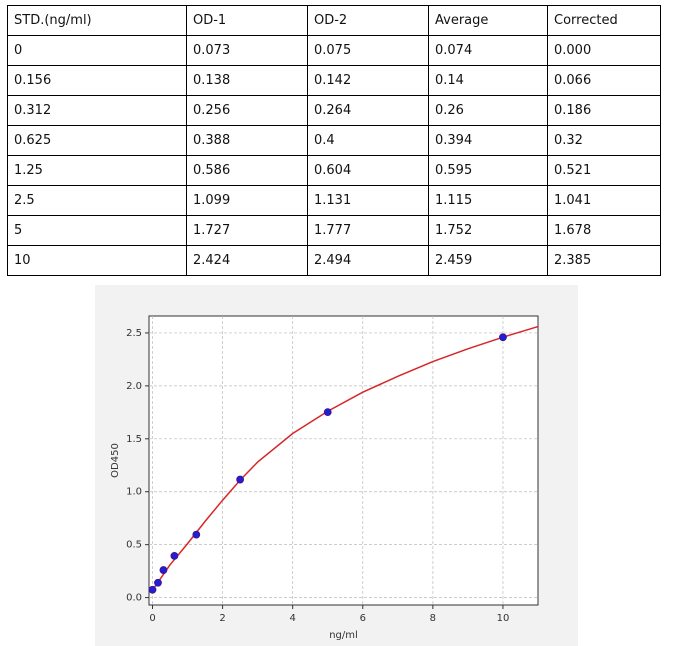 This screenshot has height=646, width=685. What do you see at coordinates (343, 635) in the screenshot?
I see `x-axis-label: ng/ml` at bounding box center [343, 635].